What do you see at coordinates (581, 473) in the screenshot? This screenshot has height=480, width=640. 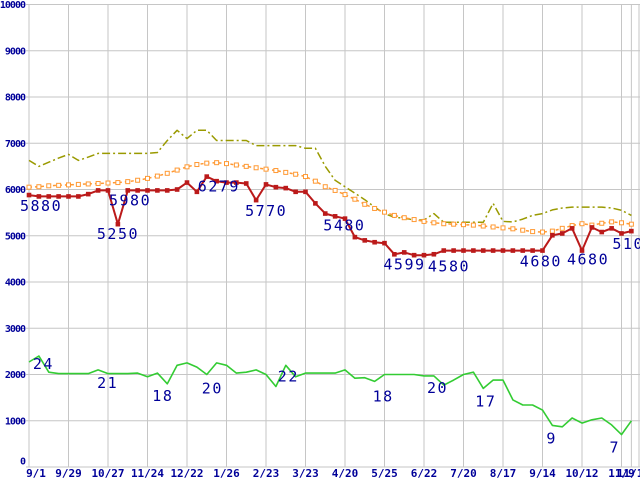 I see `x-tick-label: 10/12` at bounding box center [581, 473].